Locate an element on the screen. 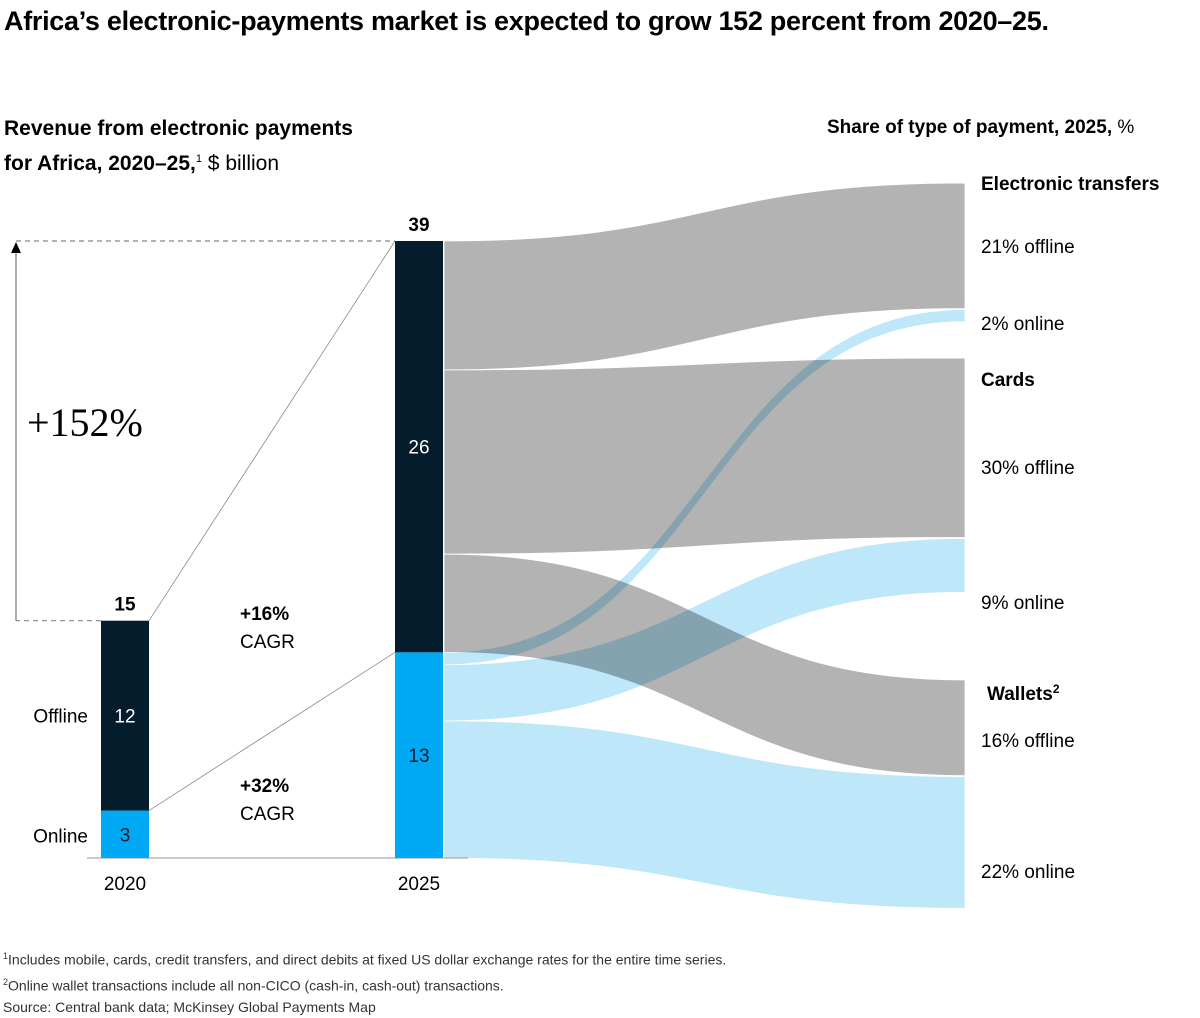 This screenshot has height=1018, width=1200. x-tick-2020: 2020 is located at coordinates (125, 884).